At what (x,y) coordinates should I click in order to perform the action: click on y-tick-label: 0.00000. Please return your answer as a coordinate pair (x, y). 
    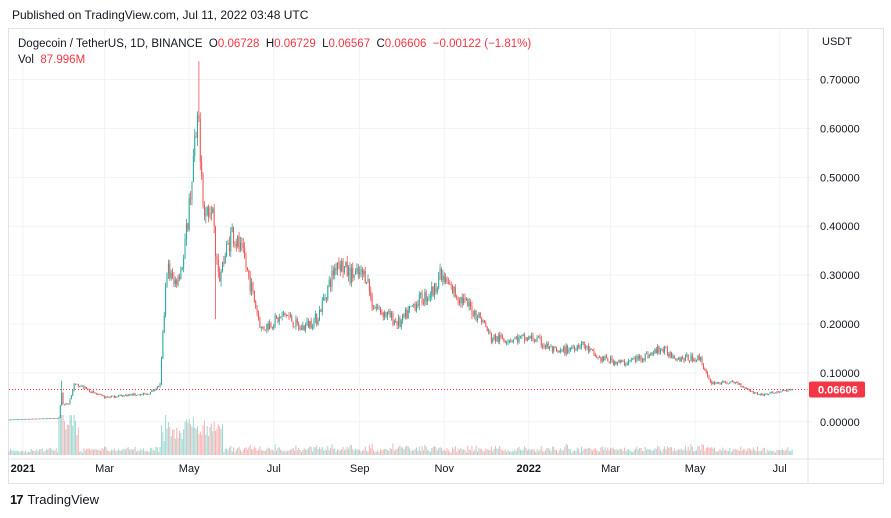
    Looking at the image, I should click on (840, 423).